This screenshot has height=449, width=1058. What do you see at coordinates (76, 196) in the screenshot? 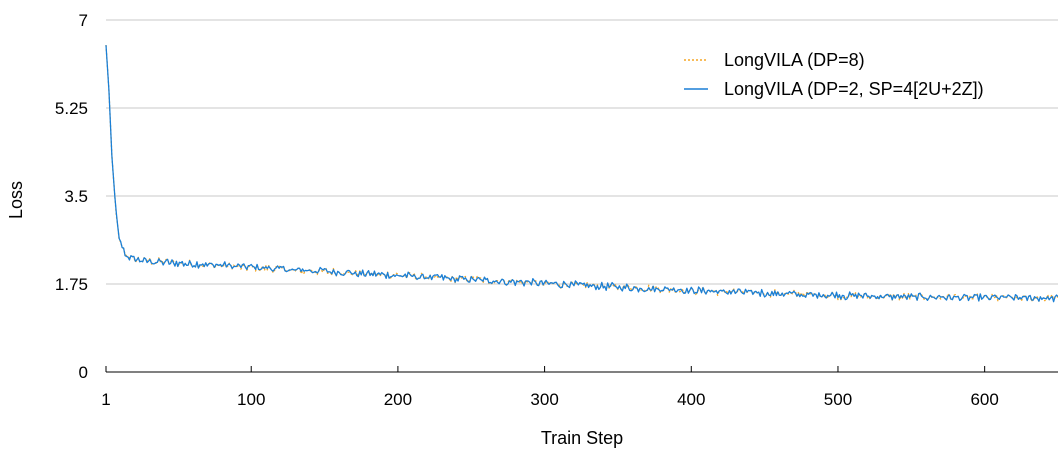
I see `y-tick-label: 3.5` at bounding box center [76, 196].